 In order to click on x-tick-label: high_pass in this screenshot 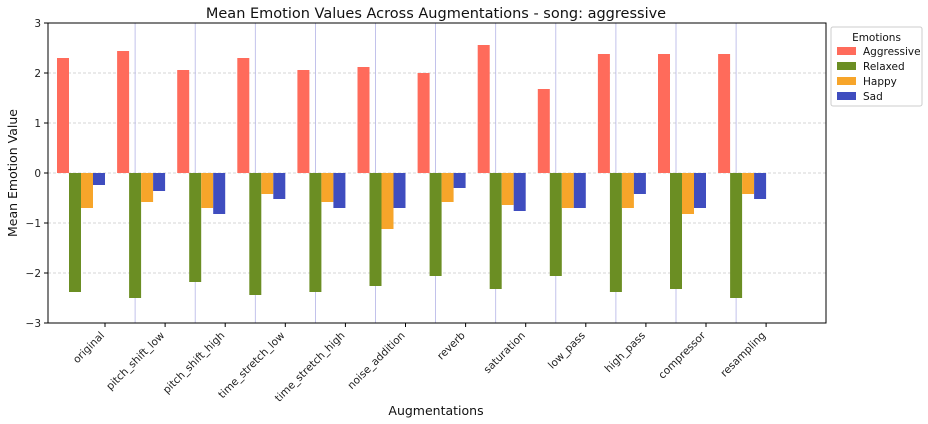, I will do `click(625, 352)`.